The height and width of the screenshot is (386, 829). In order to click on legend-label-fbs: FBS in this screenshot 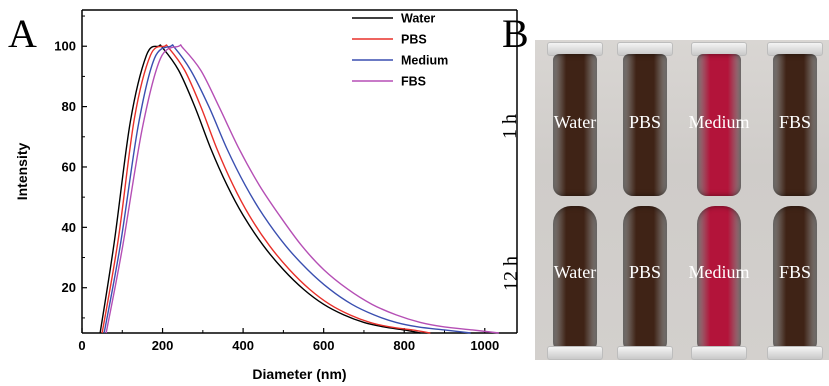, I will do `click(413, 82)`.